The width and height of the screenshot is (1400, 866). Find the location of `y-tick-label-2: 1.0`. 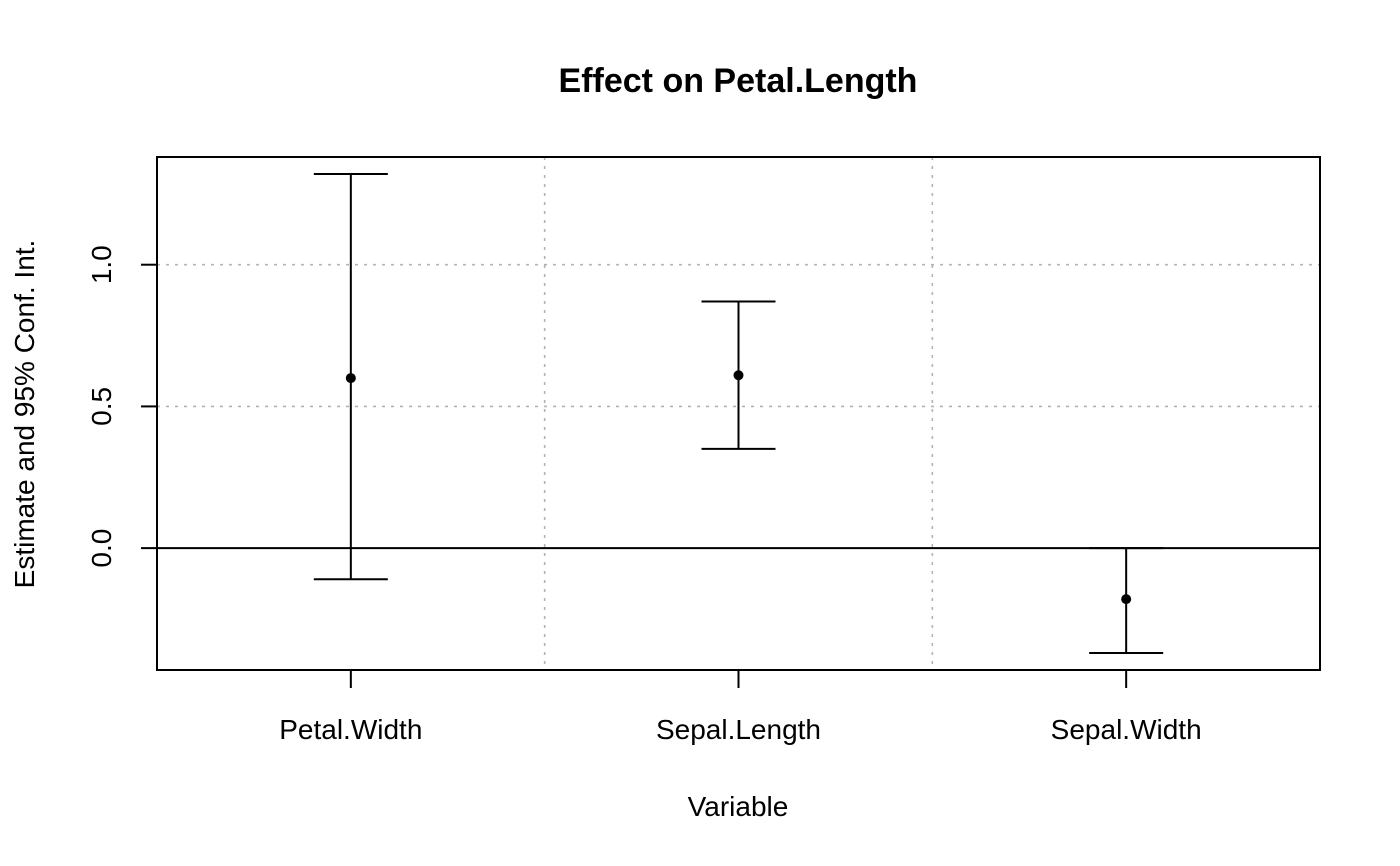

y-tick-label-2: 1.0 is located at coordinates (101, 264).